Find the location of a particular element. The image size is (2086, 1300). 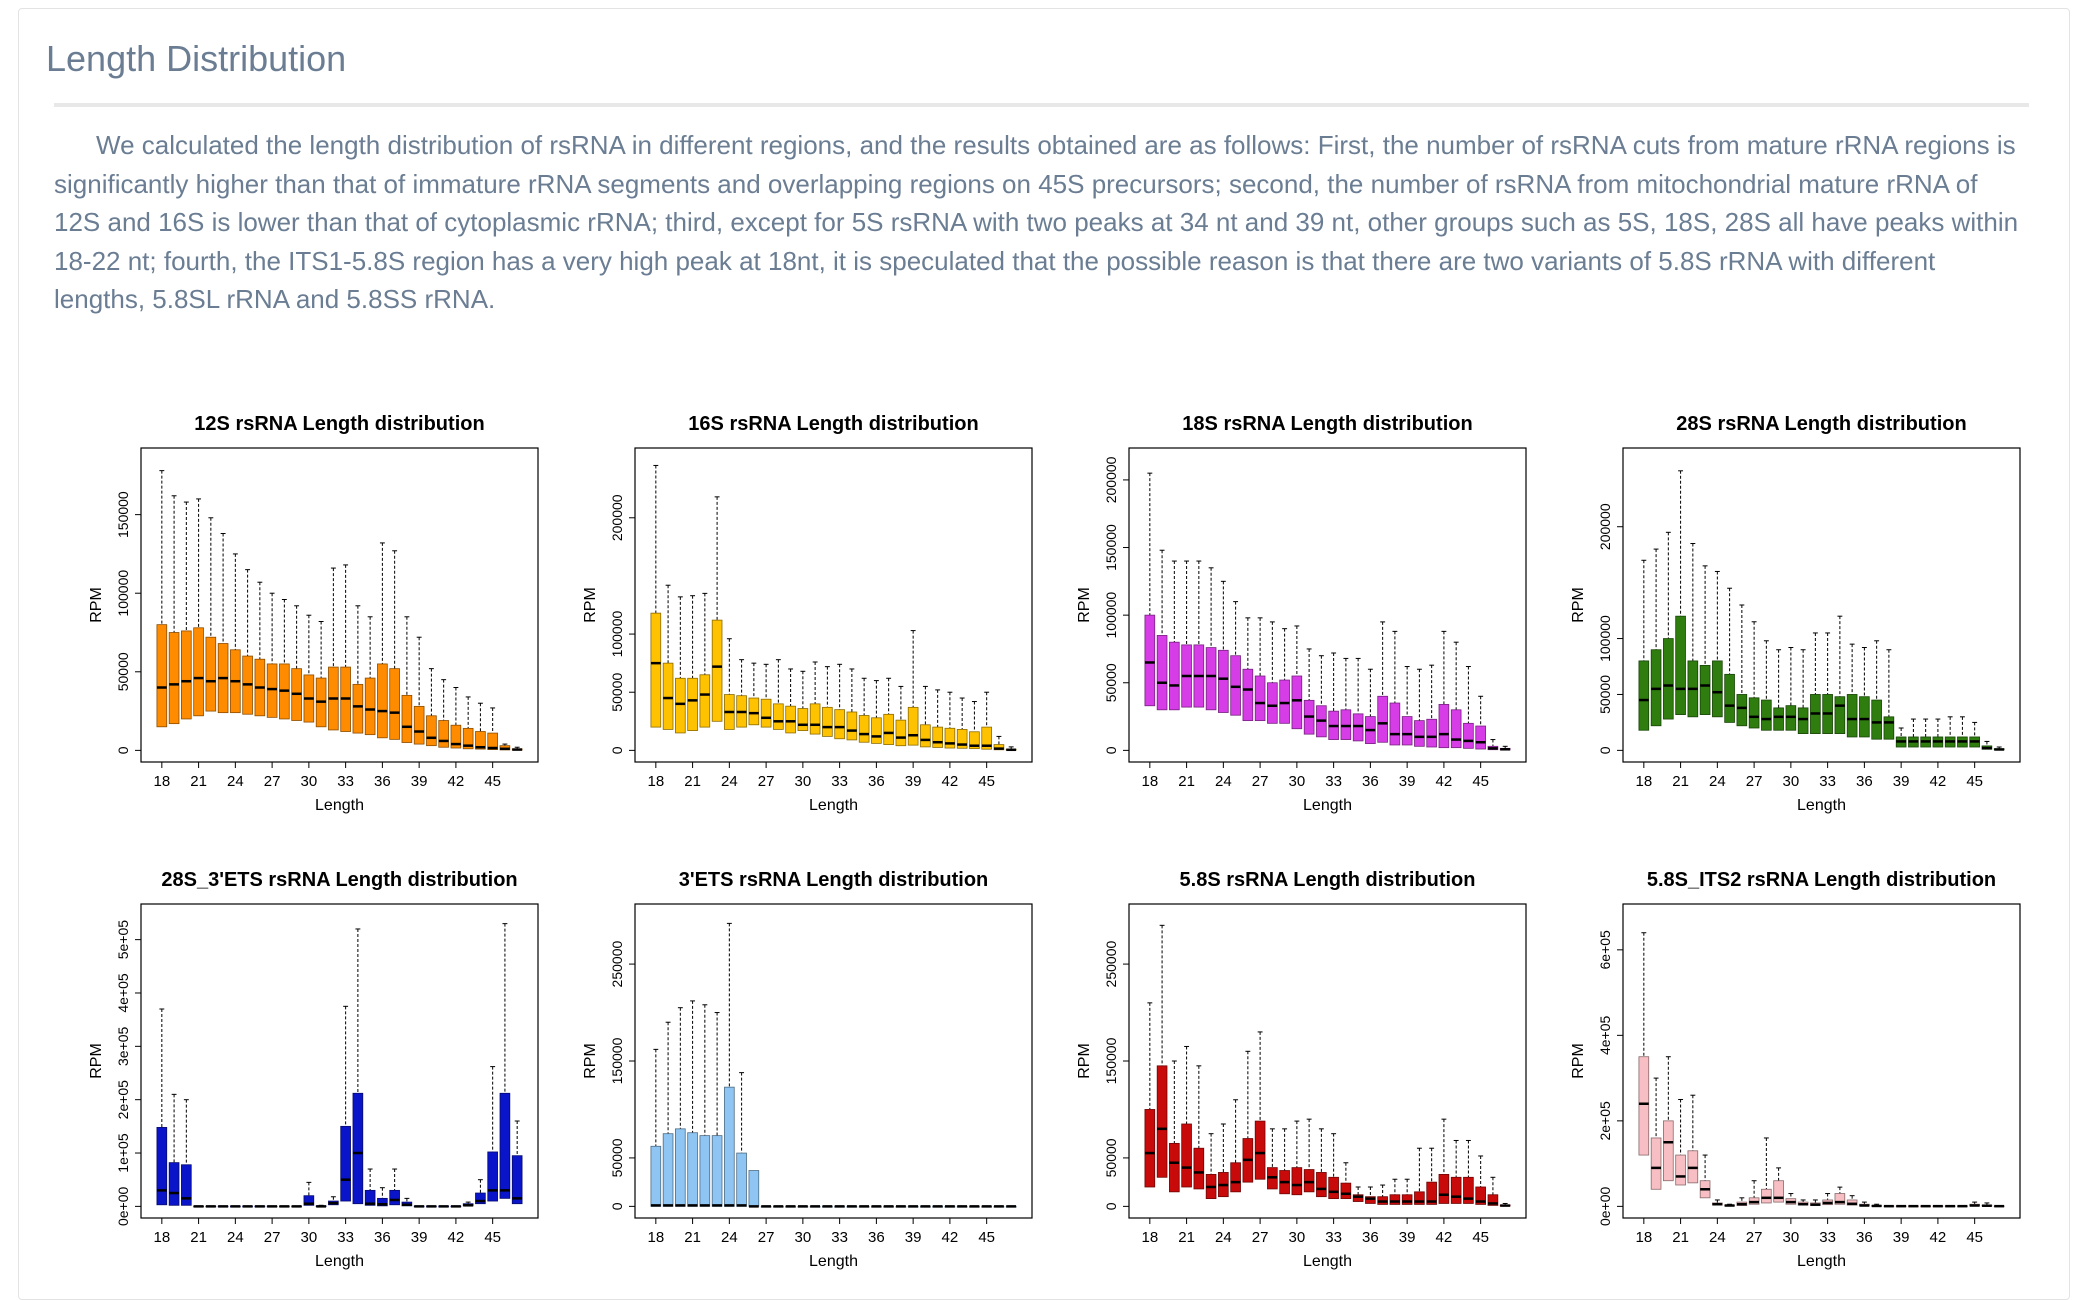

y-tick-label: 200000 is located at coordinates (1111, 479).